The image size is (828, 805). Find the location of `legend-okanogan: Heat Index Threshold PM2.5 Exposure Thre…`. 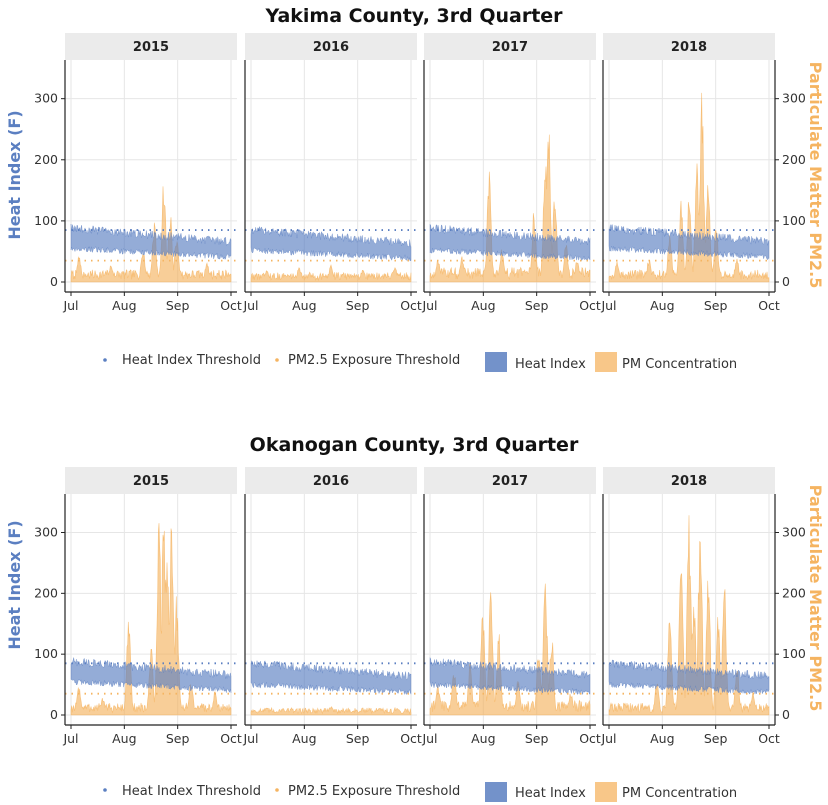

legend-okanogan: Heat Index Threshold PM2.5 Exposure Thre… is located at coordinates (420, 792).